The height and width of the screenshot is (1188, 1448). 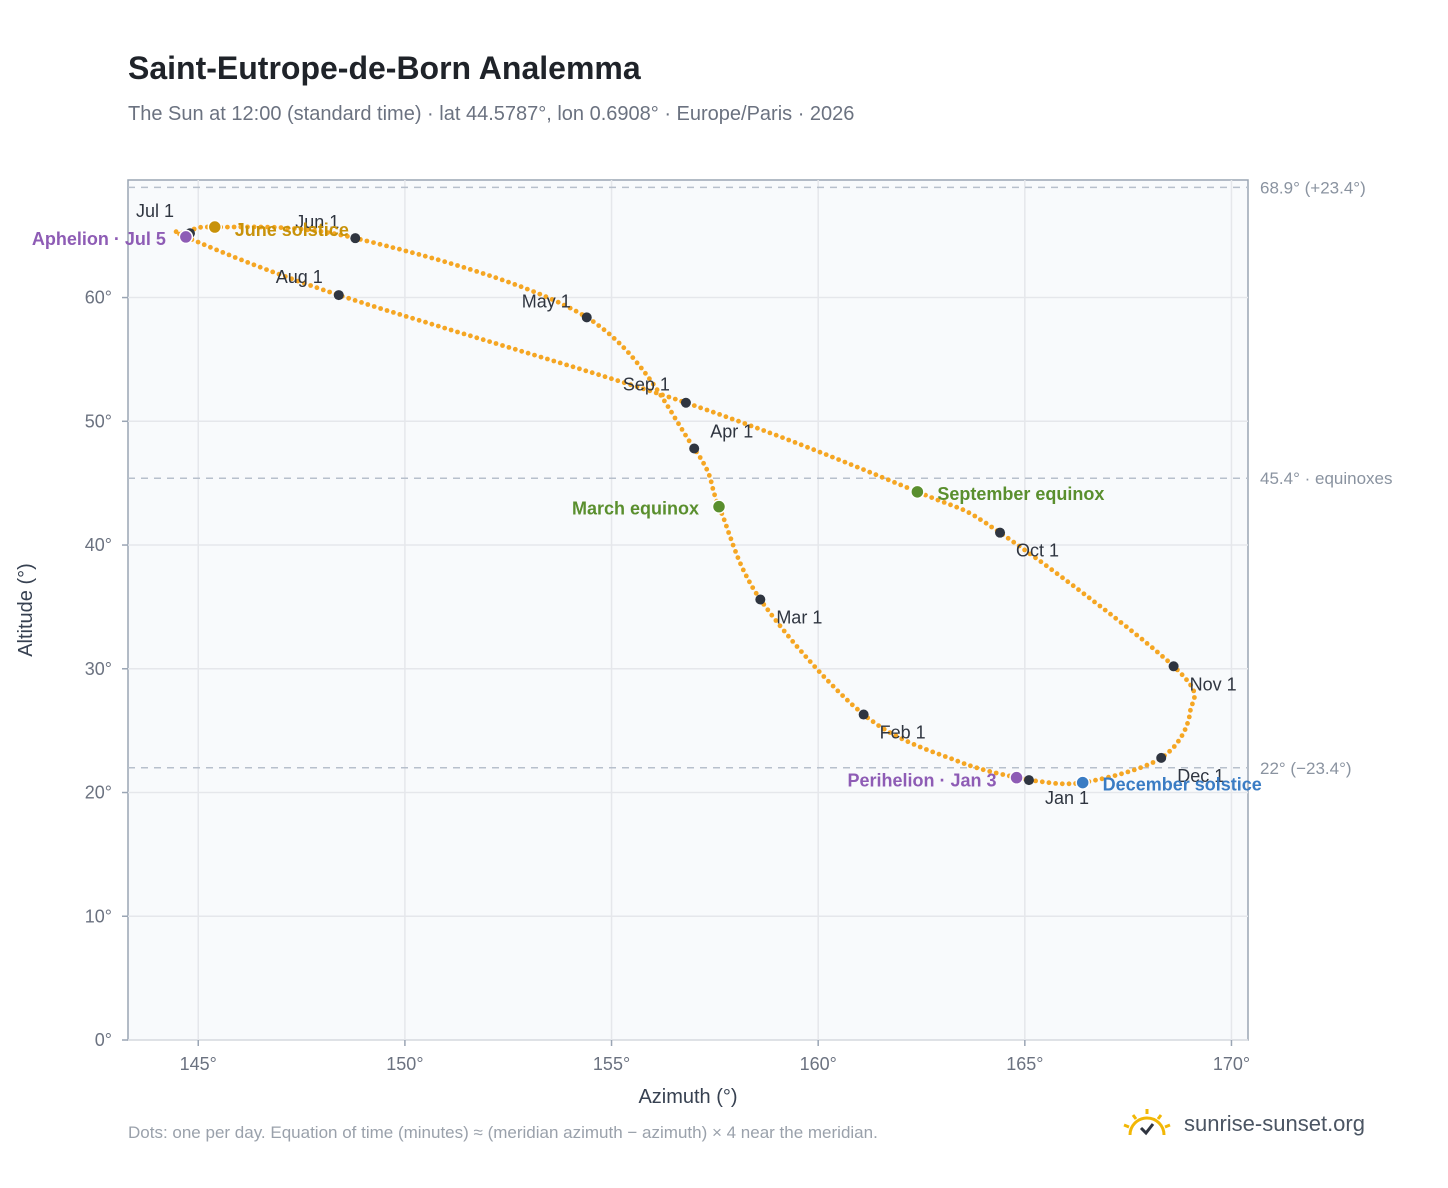 I want to click on reference-line-label: 22° (−23.4°), so click(x=1306, y=768).